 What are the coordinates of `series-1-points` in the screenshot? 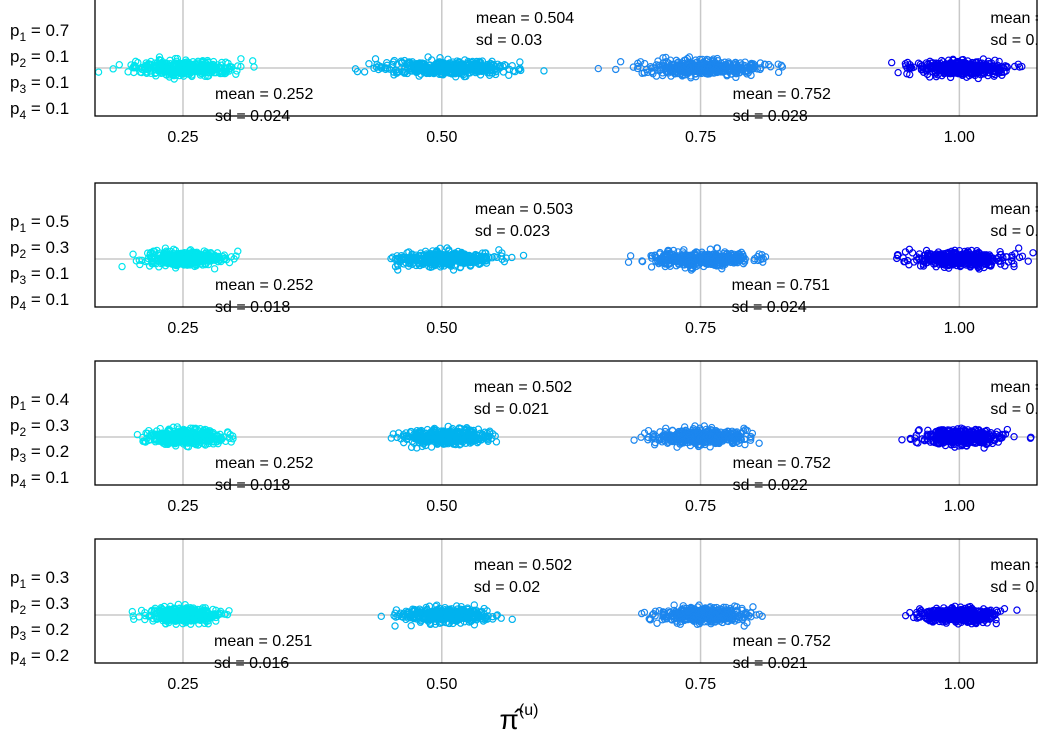 It's located at (180, 258).